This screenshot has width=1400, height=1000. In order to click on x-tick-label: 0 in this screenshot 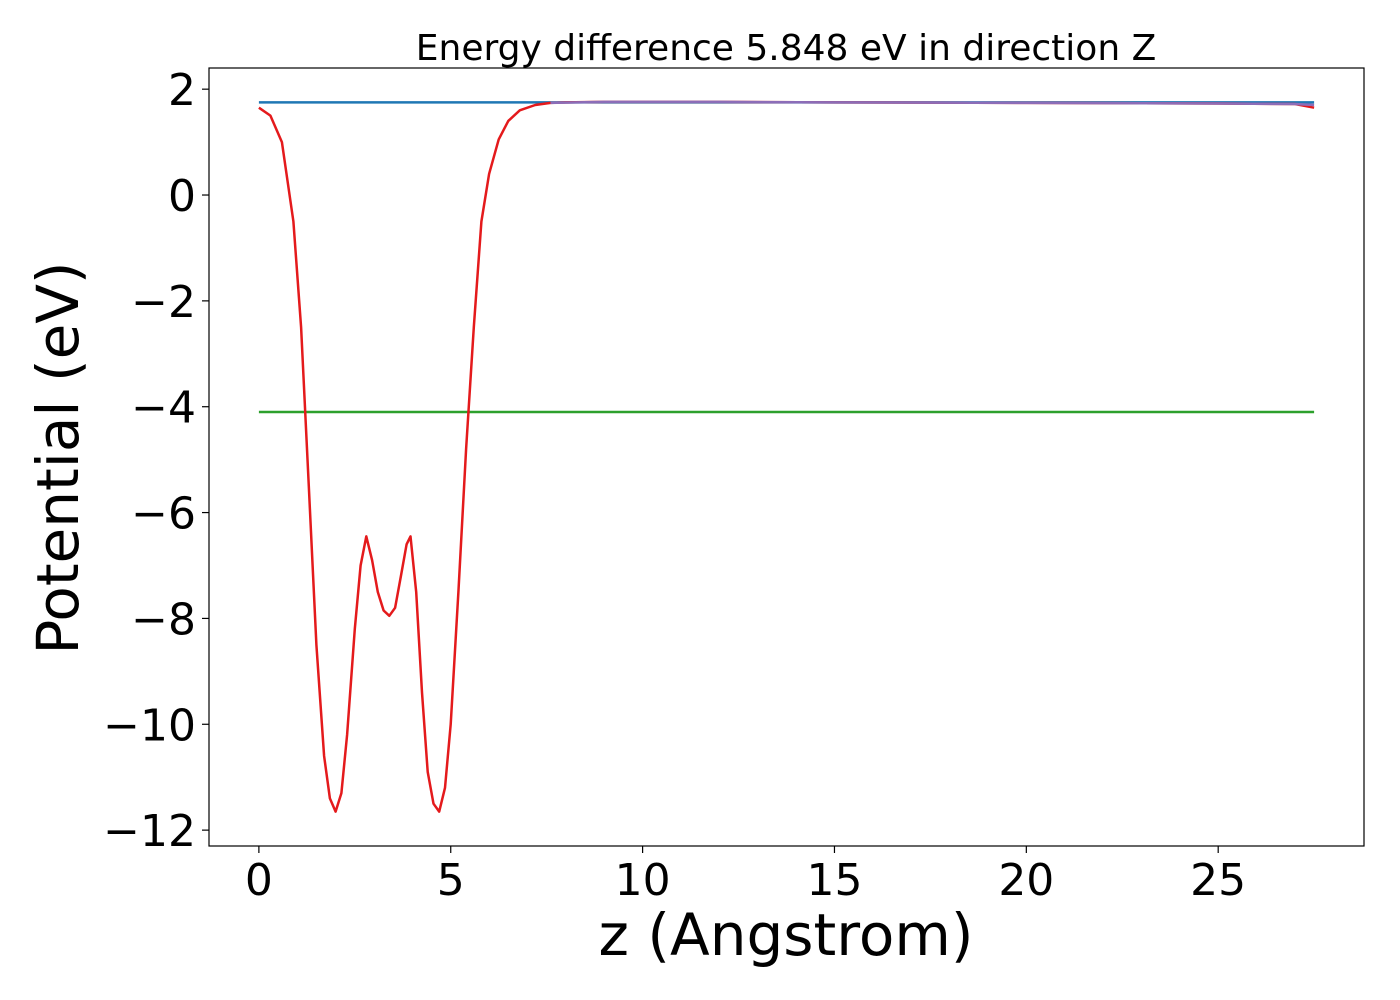, I will do `click(259, 880)`.